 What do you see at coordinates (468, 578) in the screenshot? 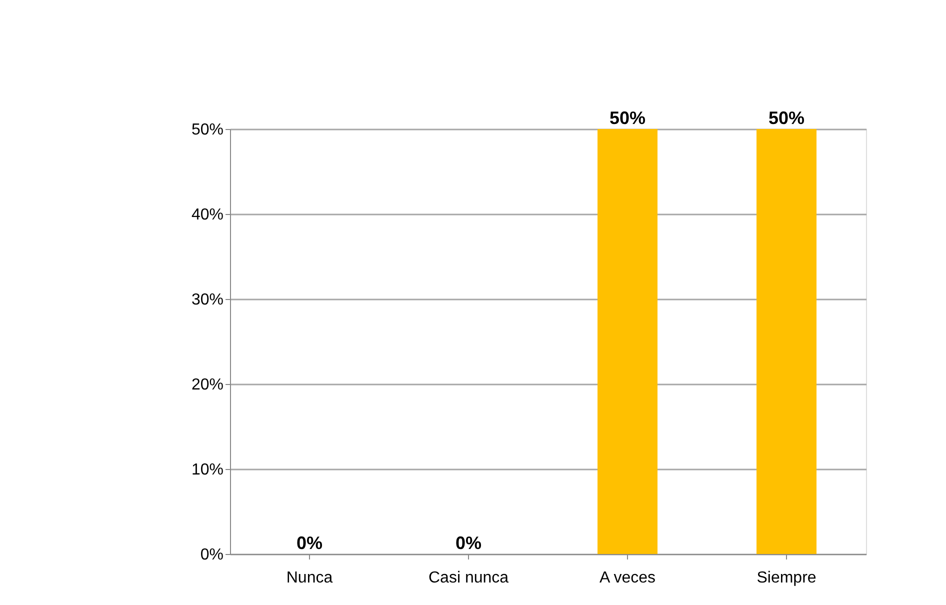
I see `x-tick-label: Casi nunca` at bounding box center [468, 578].